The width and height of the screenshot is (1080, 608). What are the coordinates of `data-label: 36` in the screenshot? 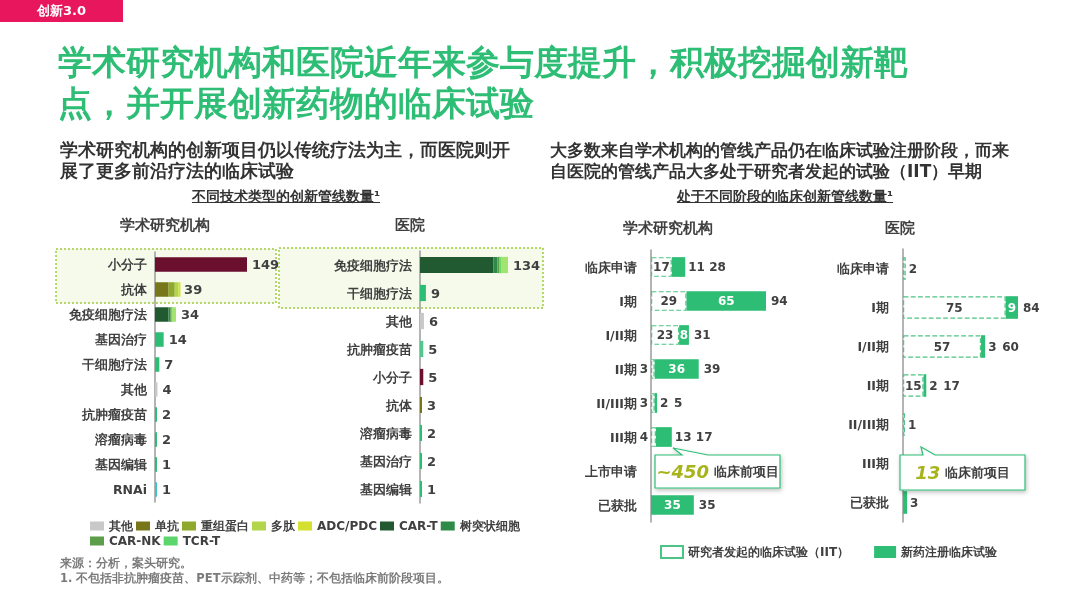 It's located at (677, 369).